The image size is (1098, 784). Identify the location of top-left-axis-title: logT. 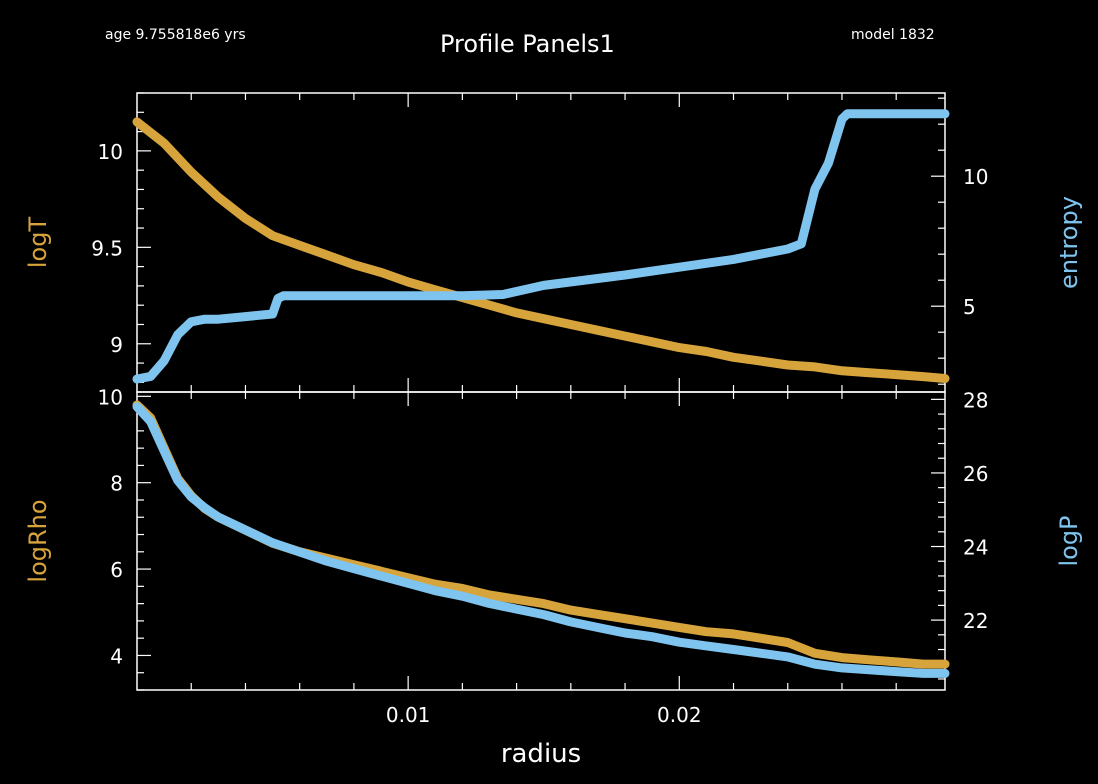
(38, 243).